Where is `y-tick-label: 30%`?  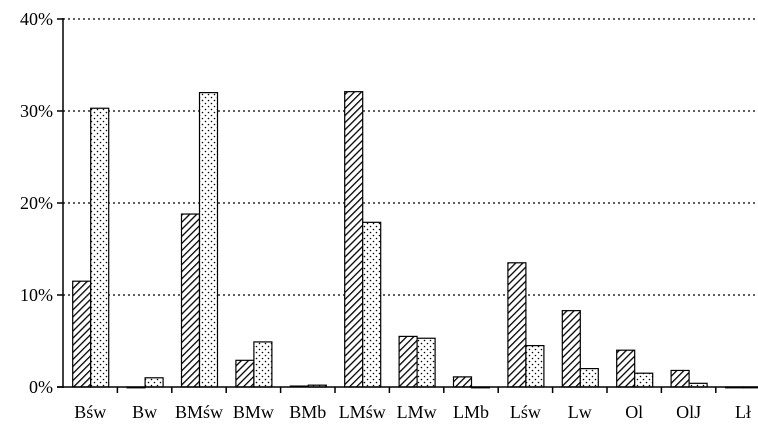 y-tick-label: 30% is located at coordinates (36, 111).